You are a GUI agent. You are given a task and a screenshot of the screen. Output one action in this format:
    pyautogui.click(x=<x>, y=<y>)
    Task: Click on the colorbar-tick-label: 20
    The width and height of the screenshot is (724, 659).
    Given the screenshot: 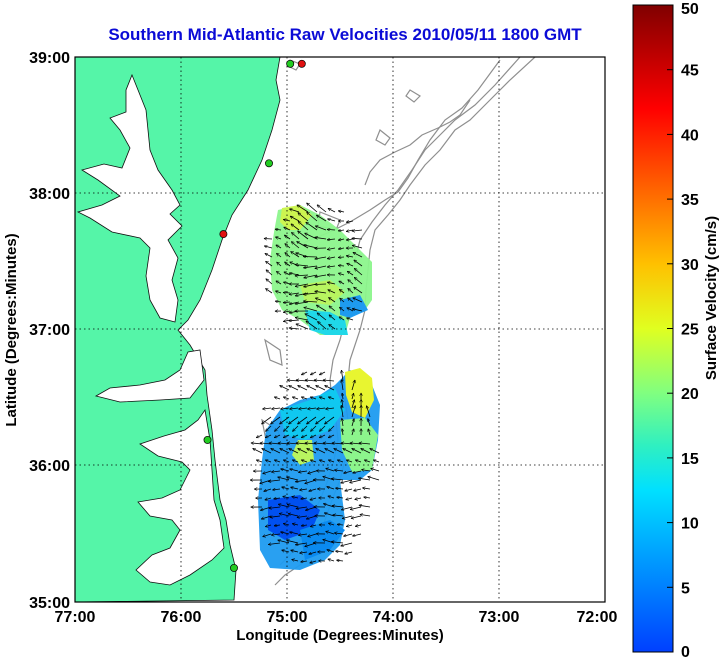 What is the action you would take?
    pyautogui.click(x=690, y=394)
    